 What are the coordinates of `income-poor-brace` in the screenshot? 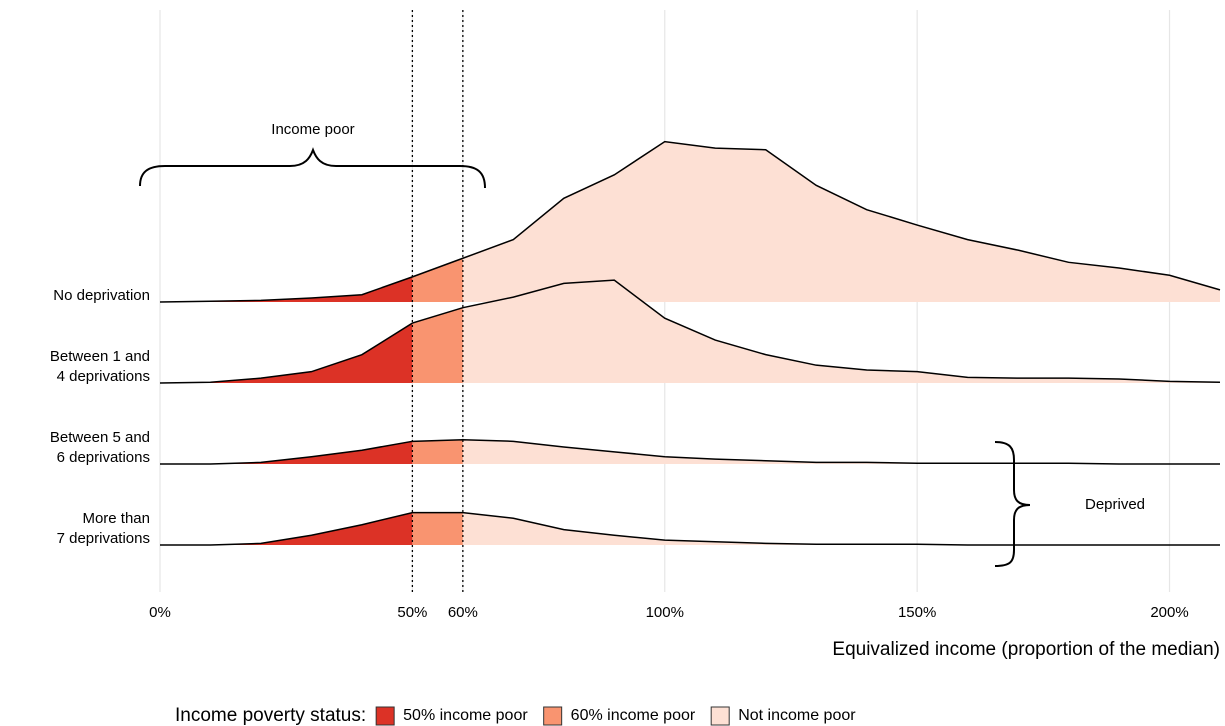 It's located at (312, 168).